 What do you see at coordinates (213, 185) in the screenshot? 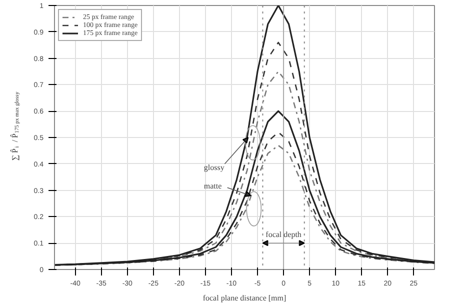
I see `annotation: matte` at bounding box center [213, 185].